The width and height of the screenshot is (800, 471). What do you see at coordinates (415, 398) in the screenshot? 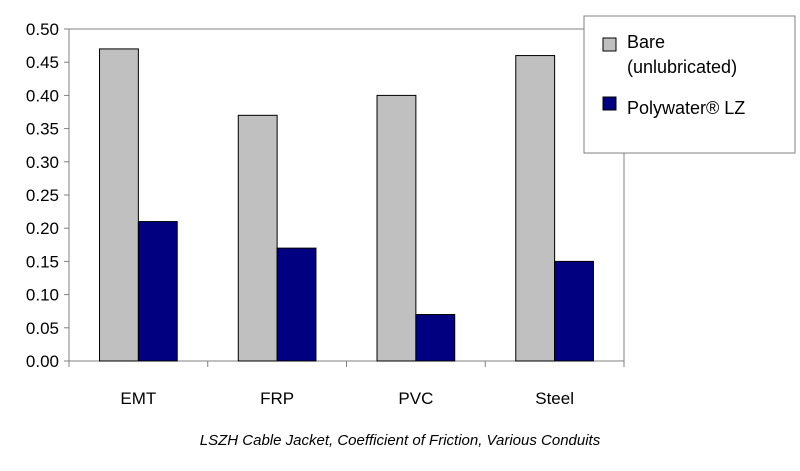
I see `x-category-label: PVC` at bounding box center [415, 398].